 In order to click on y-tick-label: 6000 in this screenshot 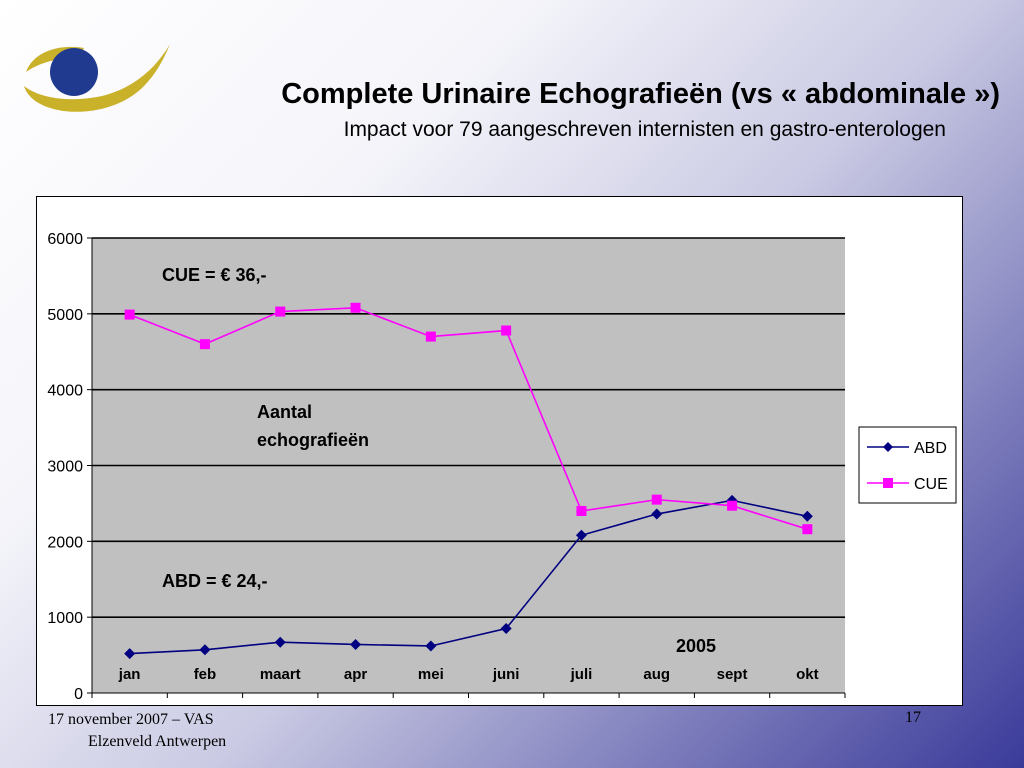, I will do `click(65, 239)`.